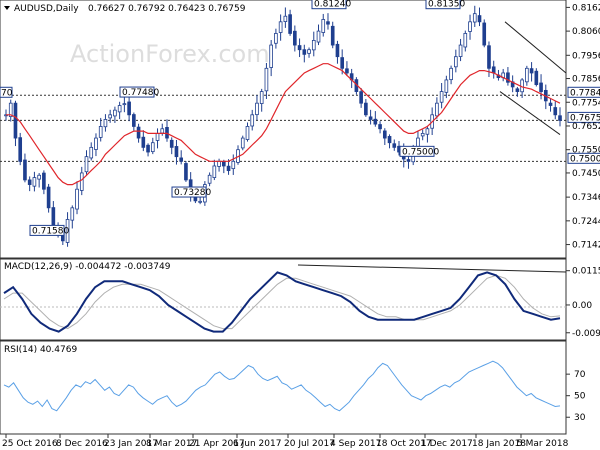 This screenshot has width=600, height=450. Describe the element at coordinates (586, 272) in the screenshot. I see `macd-tick-label: 0.01159` at that location.